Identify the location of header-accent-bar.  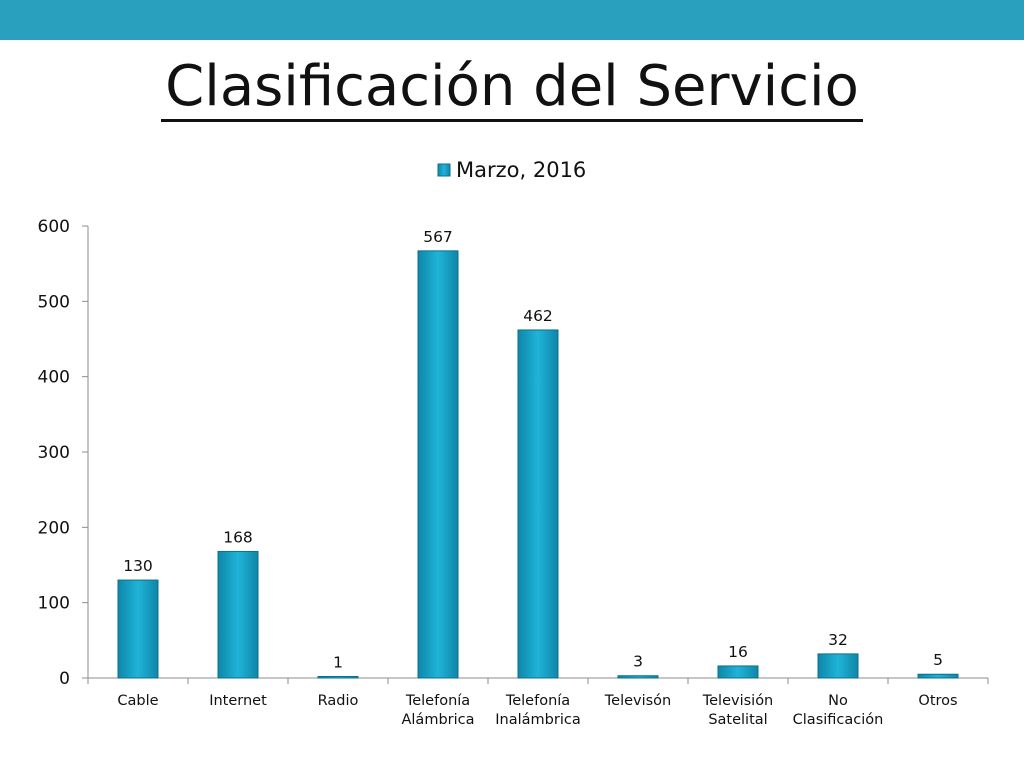
(512, 20).